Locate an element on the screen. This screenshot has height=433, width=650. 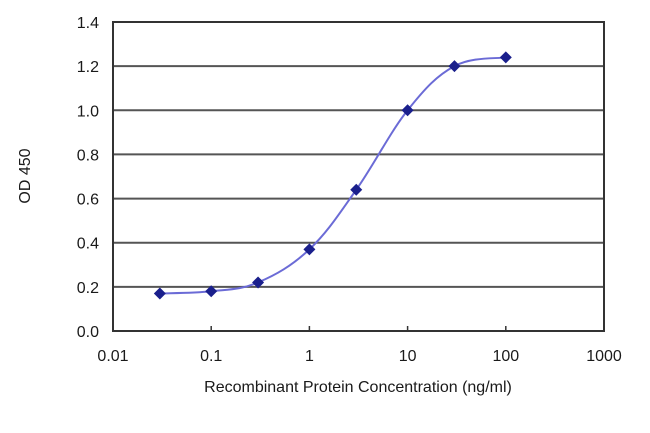
y-axis-title: OD 450 is located at coordinates (25, 175).